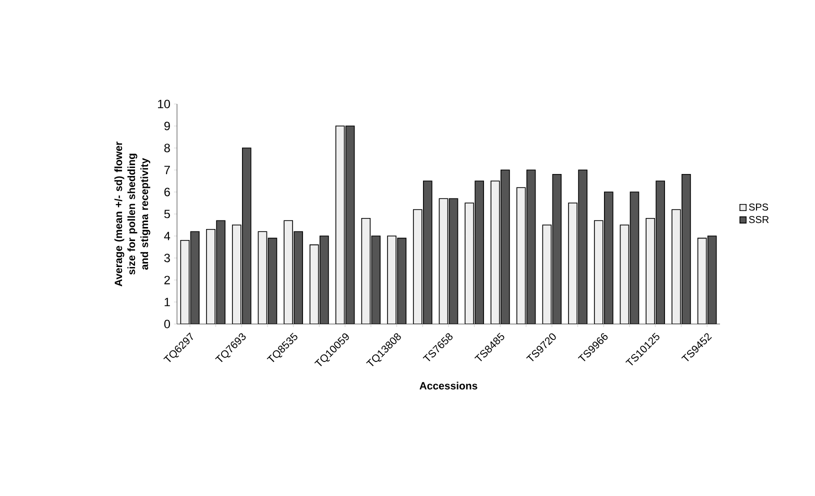 The image size is (815, 496). Describe the element at coordinates (449, 386) in the screenshot. I see `x-axis-title: Accessions` at that location.